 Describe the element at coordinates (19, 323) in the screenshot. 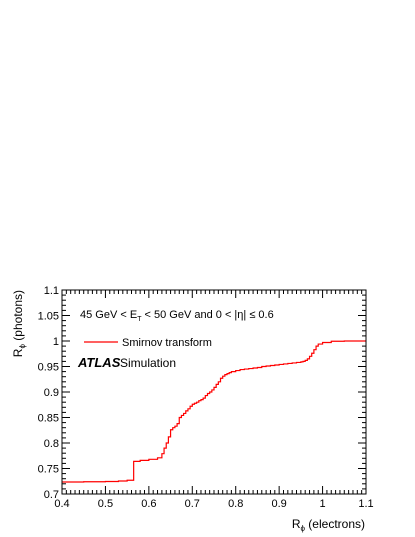

I see `y-axis-label: Rϕ (photons)` at that location.